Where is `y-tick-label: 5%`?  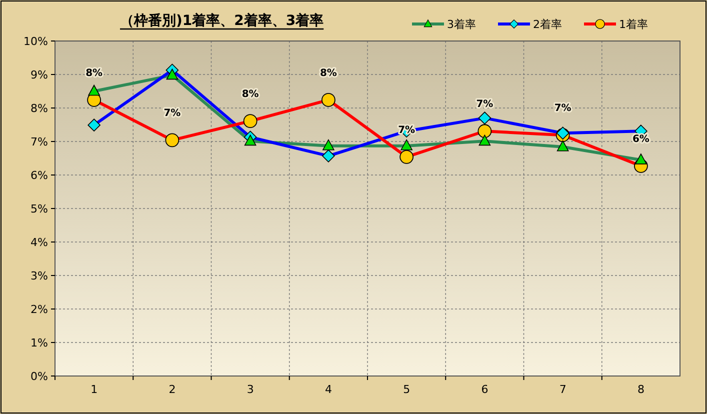 y-tick-label: 5% is located at coordinates (39, 209).